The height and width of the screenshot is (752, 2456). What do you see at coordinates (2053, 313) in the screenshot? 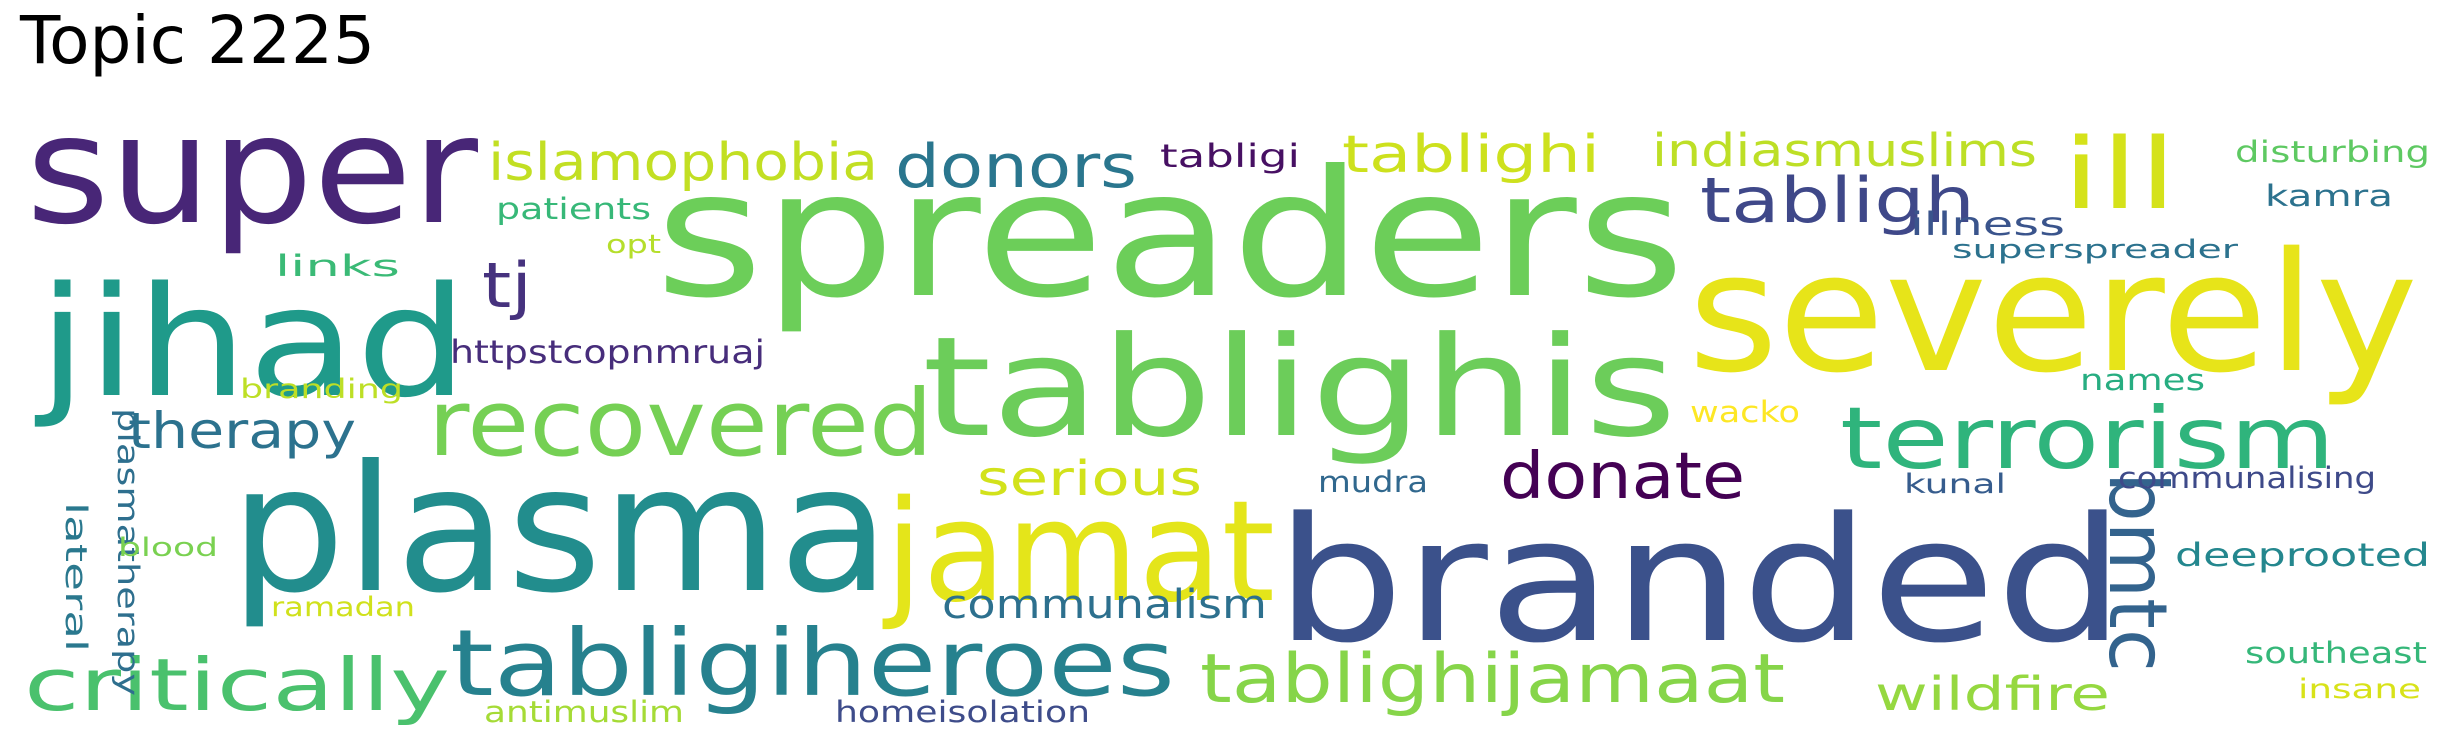
I see `word-severely: severely` at bounding box center [2053, 313].